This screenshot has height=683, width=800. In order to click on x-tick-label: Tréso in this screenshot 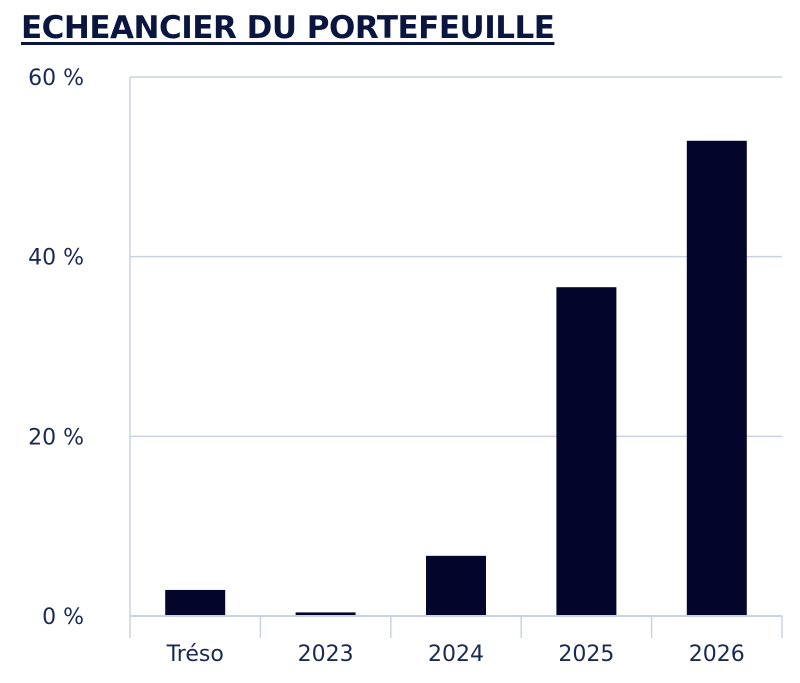, I will do `click(195, 654)`.